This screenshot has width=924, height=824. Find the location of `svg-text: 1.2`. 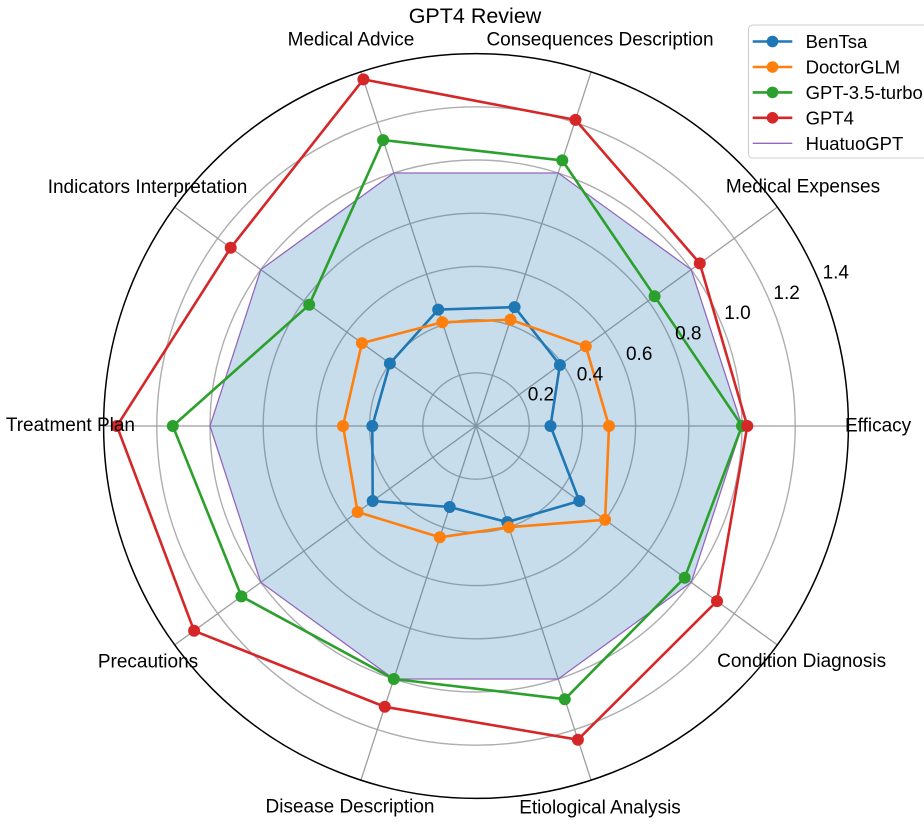

svg-text: 1.2 is located at coordinates (786, 293).